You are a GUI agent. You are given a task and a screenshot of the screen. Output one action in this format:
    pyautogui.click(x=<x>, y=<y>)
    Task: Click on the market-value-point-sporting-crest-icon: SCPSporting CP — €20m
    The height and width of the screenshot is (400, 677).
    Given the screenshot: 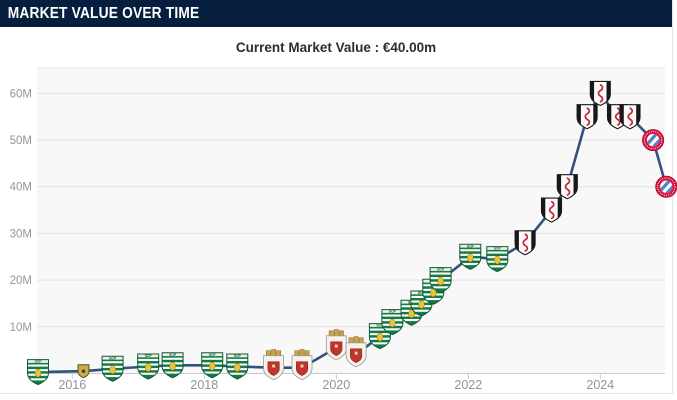 What is the action you would take?
    pyautogui.click(x=440, y=280)
    